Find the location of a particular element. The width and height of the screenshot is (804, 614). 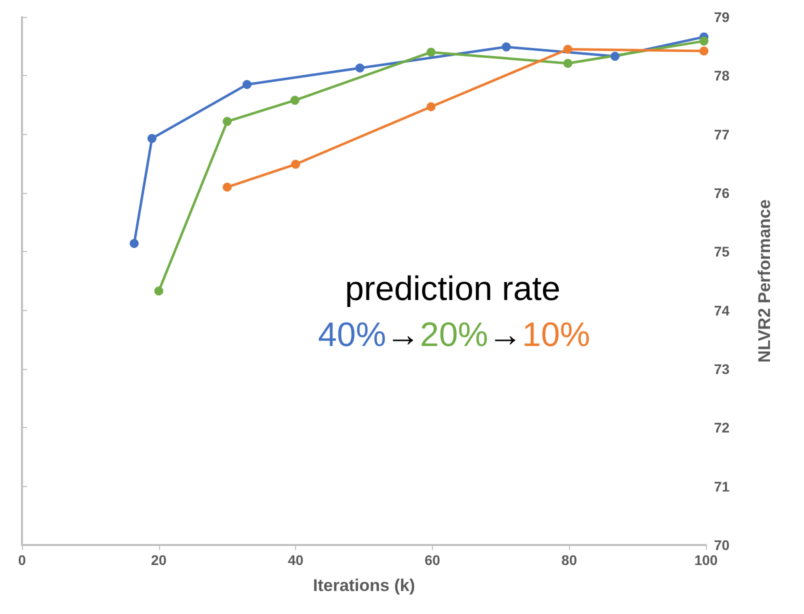

x-tick-label: 60 is located at coordinates (432, 560).